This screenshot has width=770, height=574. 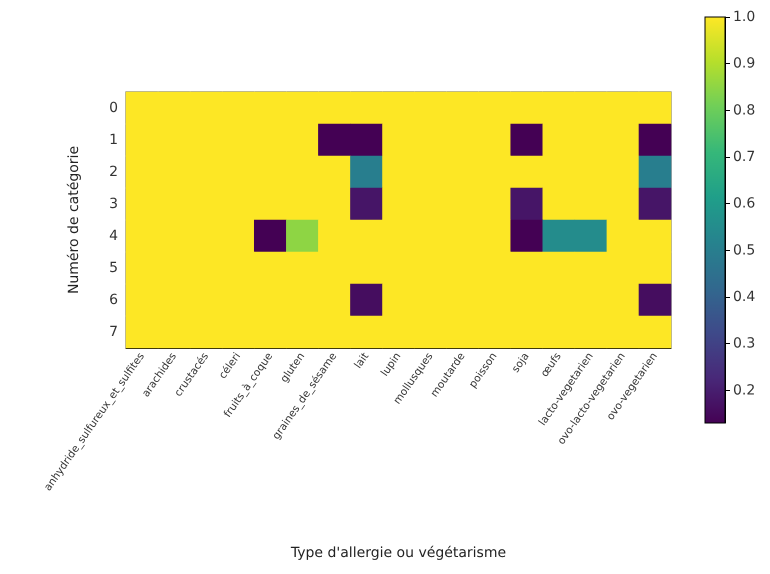 I want to click on color-bar-label: 0.6, so click(x=744, y=204).